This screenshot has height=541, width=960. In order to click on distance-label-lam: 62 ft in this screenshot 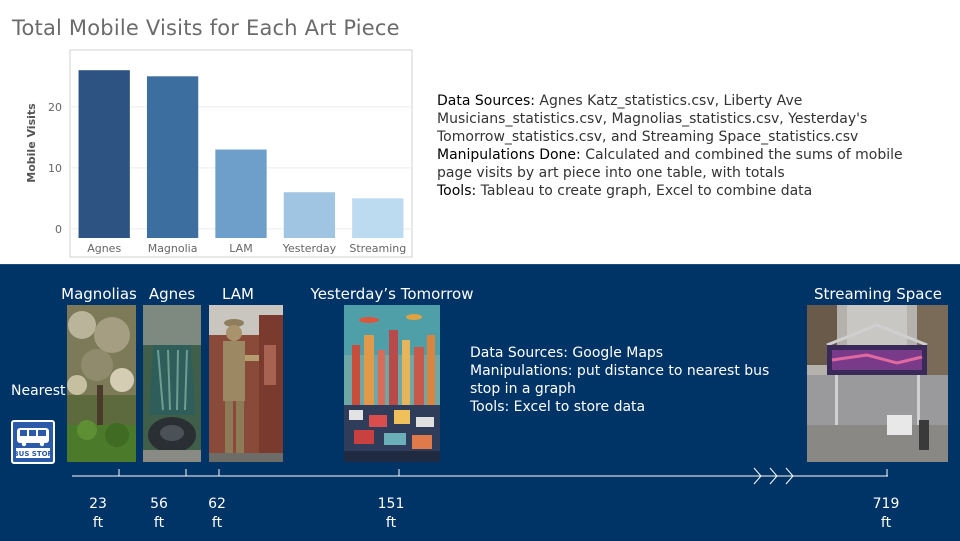, I will do `click(217, 514)`.